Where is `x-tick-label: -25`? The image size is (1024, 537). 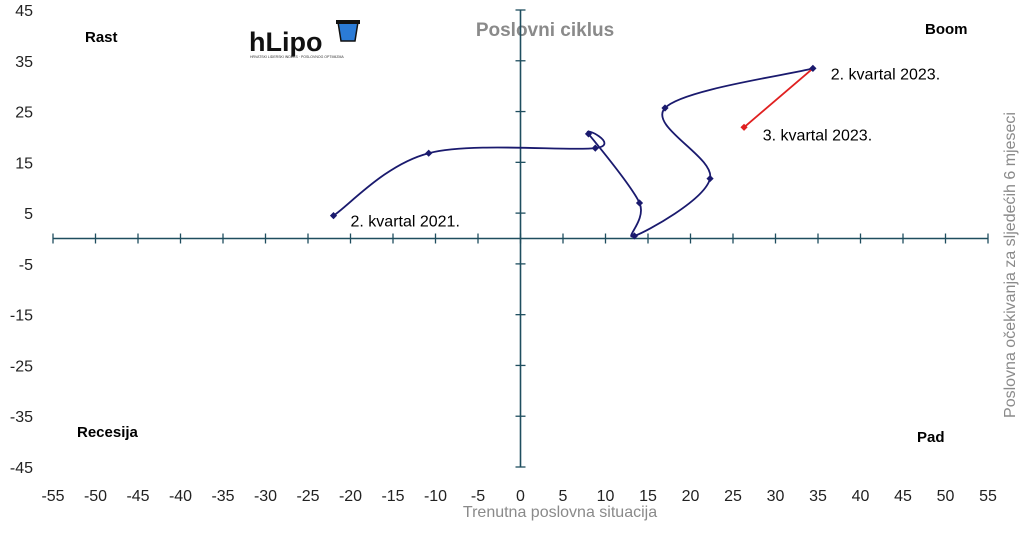 x-tick-label: -25 is located at coordinates (307, 496).